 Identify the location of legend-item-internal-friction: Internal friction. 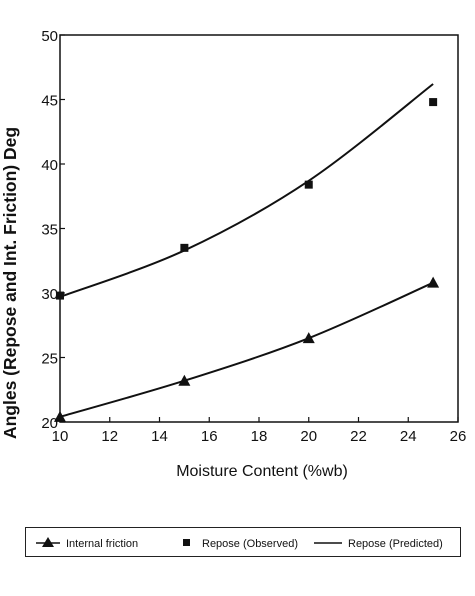
(87, 543).